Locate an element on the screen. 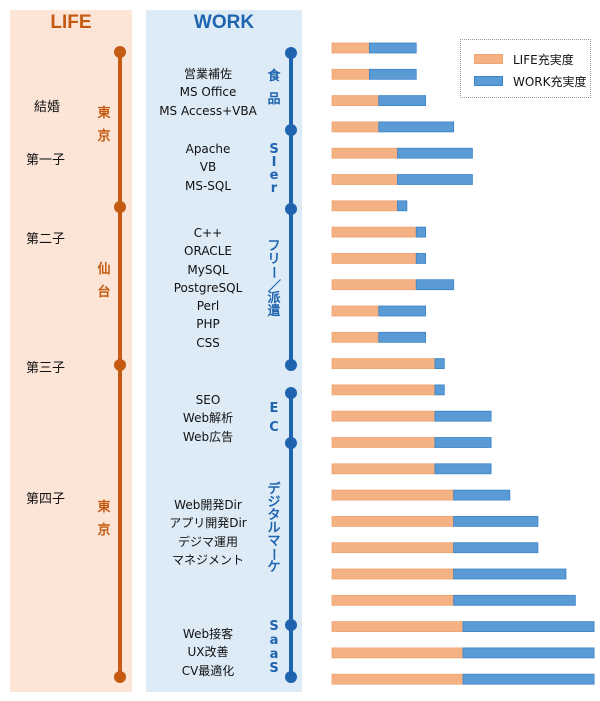 This screenshot has height=701, width=600. vertical-char: ／ is located at coordinates (272, 285).